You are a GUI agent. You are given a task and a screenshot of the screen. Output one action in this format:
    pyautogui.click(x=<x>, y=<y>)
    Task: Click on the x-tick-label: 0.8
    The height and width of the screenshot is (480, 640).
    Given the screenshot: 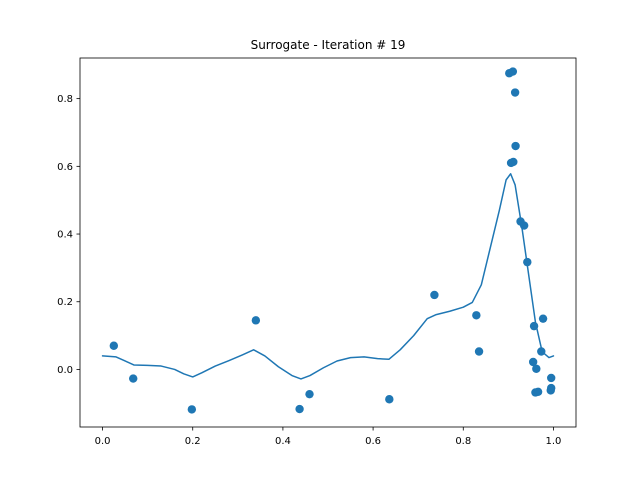 What is the action you would take?
    pyautogui.click(x=463, y=441)
    